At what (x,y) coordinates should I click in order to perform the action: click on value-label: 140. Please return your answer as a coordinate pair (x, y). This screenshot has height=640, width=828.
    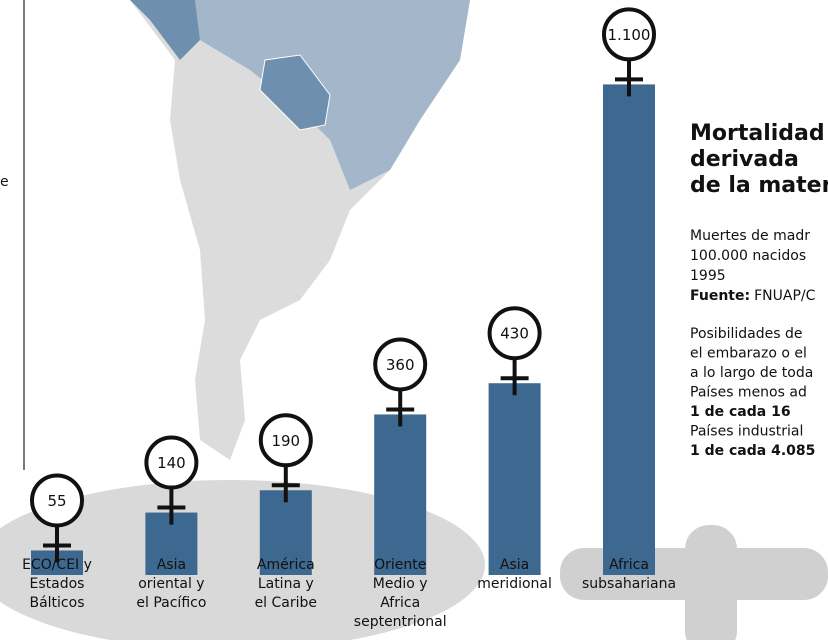
    Looking at the image, I should click on (171, 463).